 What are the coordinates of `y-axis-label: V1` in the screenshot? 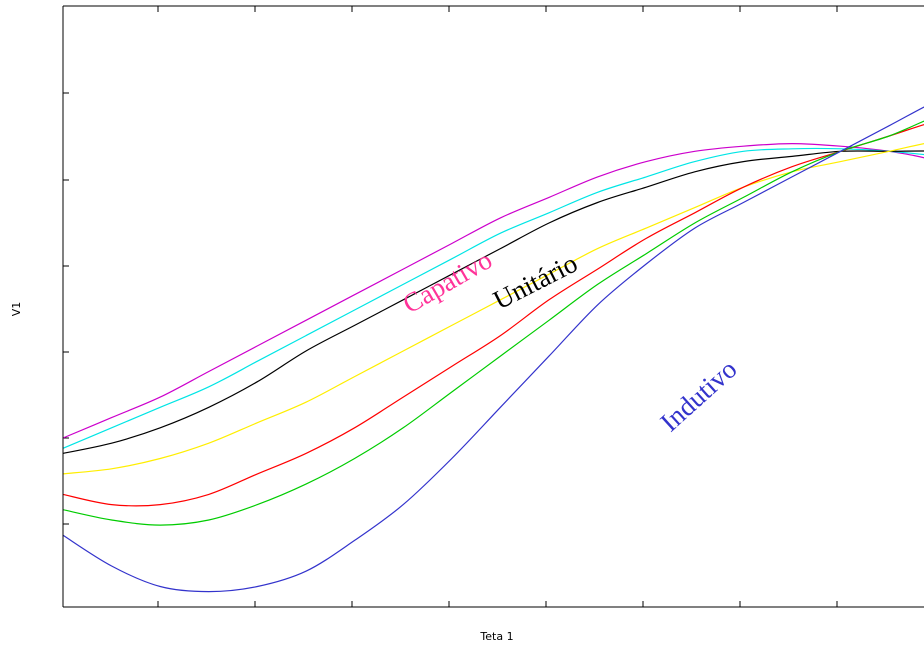 It's located at (16, 309).